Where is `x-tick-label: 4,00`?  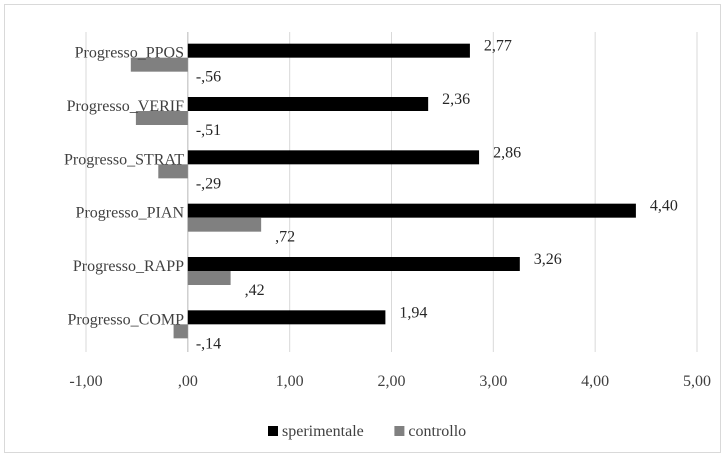
x-tick-label: 4,00 is located at coordinates (595, 381).